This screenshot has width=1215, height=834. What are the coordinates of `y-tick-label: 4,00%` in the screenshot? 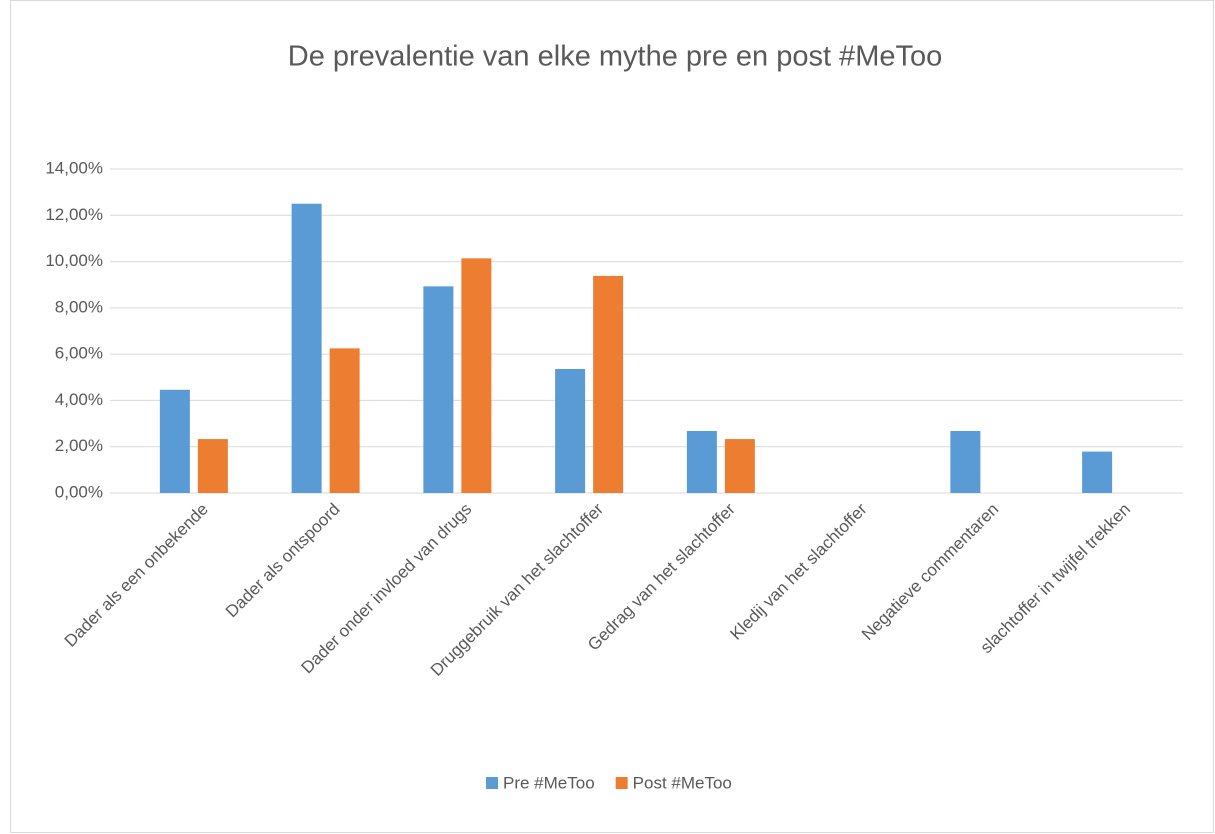 It's located at (79, 399).